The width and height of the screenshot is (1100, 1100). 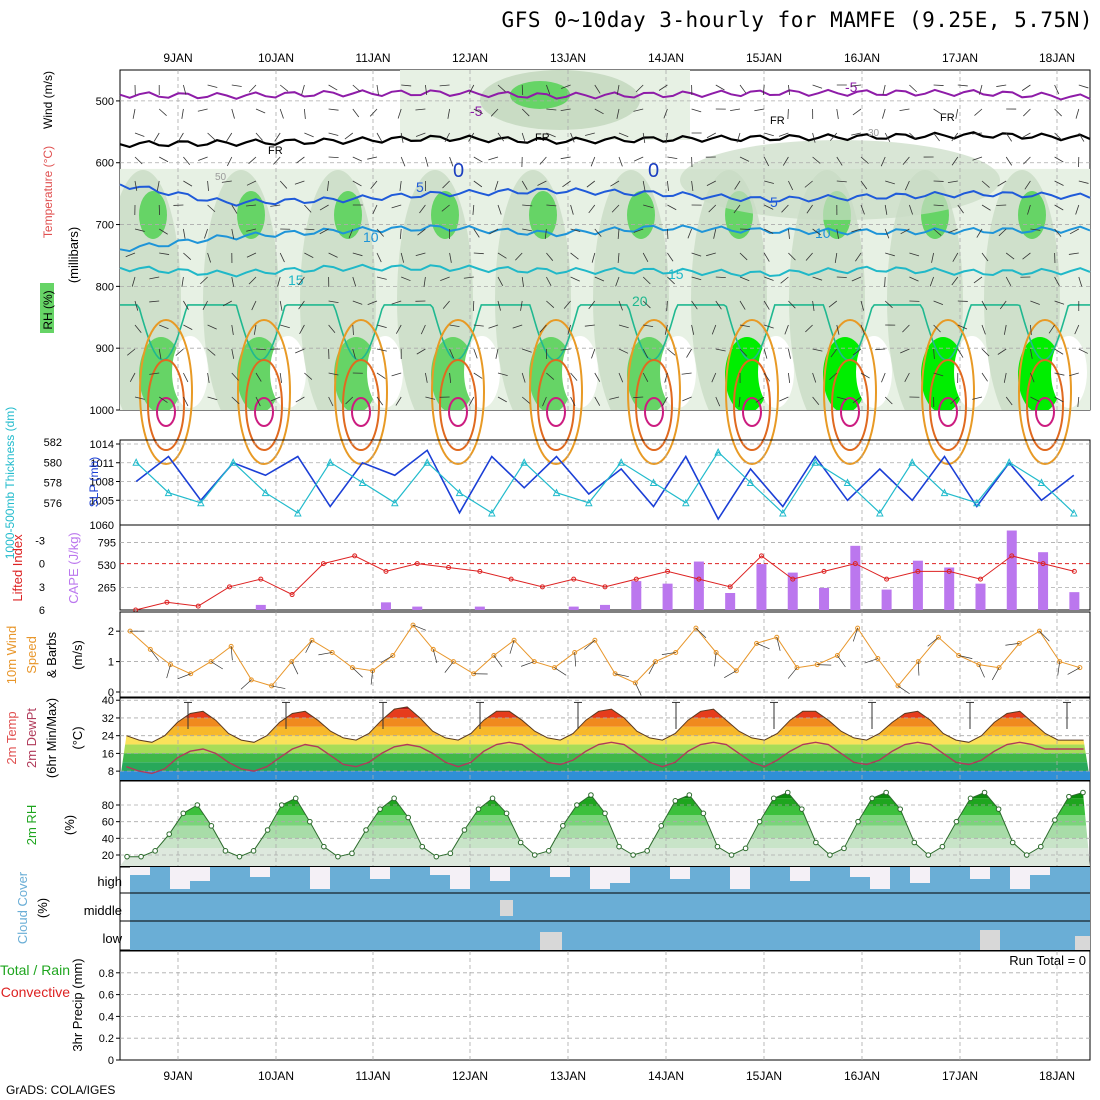 I want to click on thickness-line, so click(x=605, y=482).